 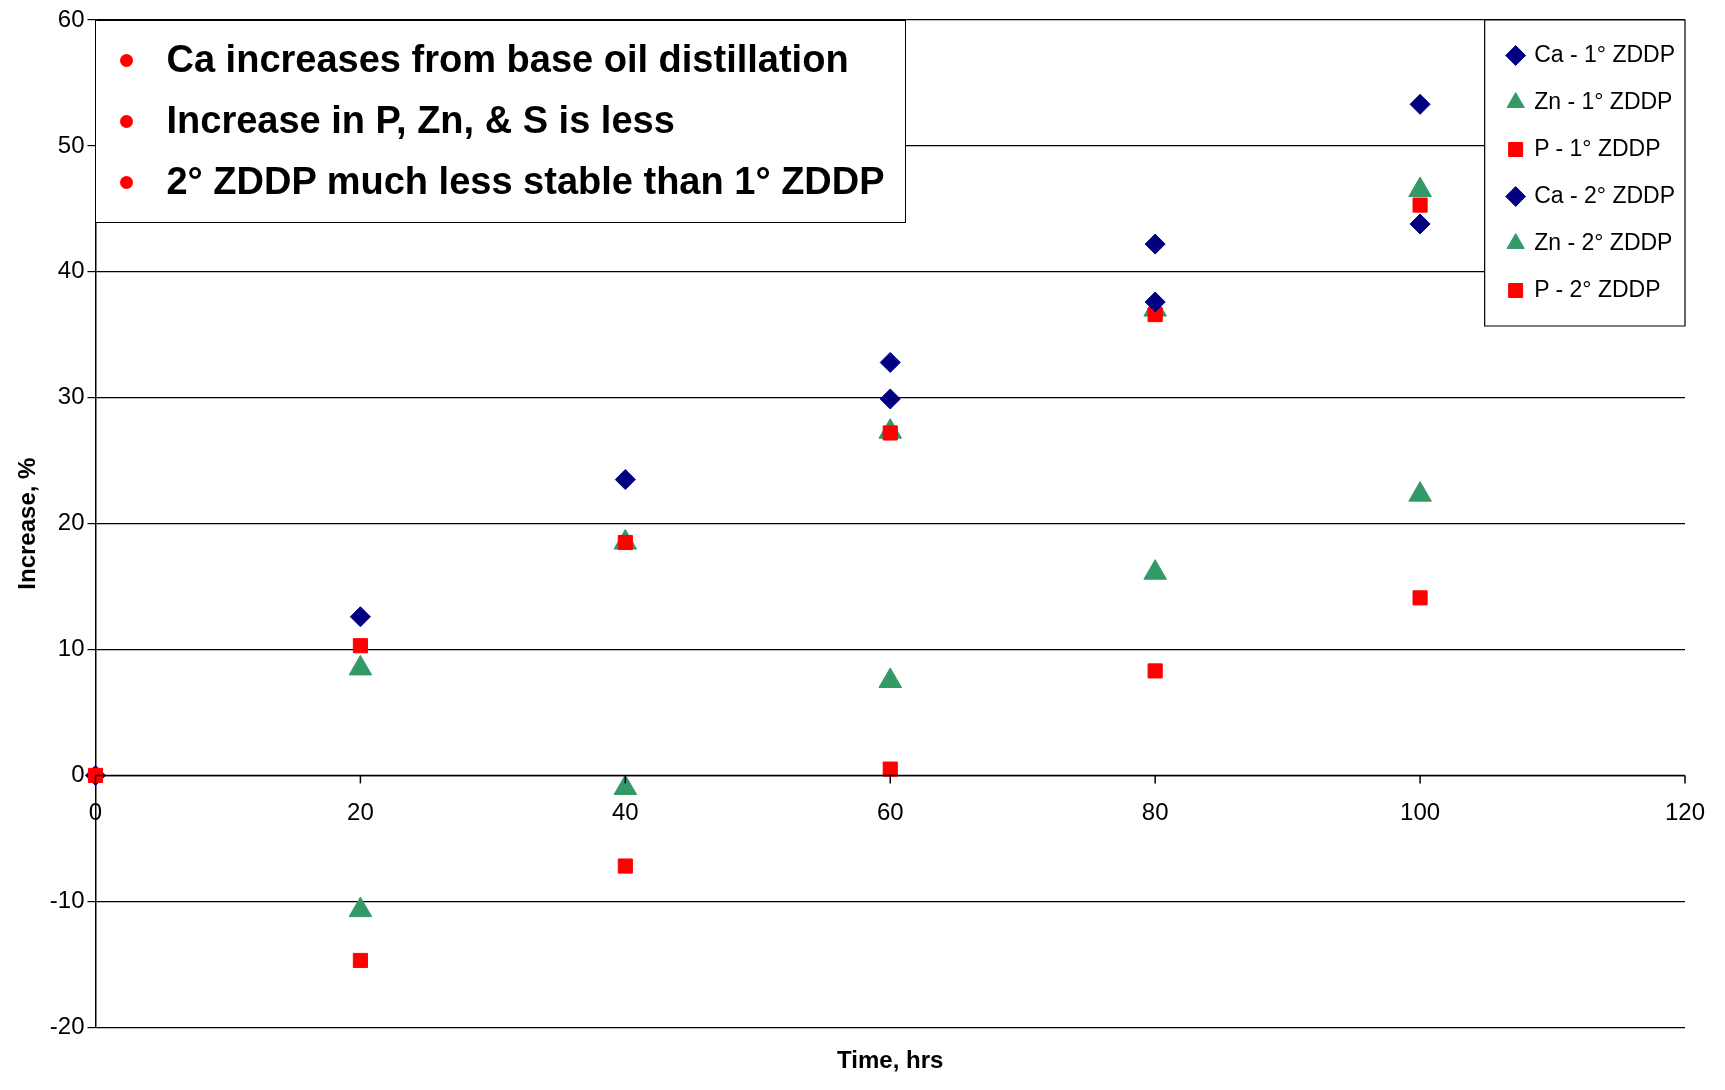 What do you see at coordinates (71, 270) in the screenshot?
I see `y-tick-label: 40` at bounding box center [71, 270].